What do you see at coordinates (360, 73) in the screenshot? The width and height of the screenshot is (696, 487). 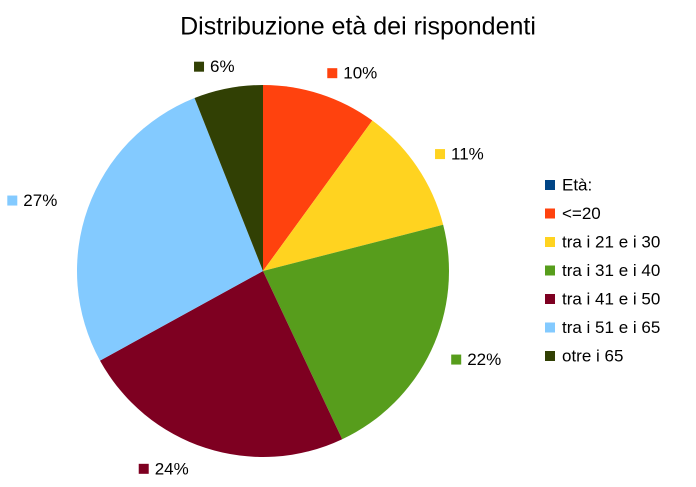 I see `data-label: 10%` at bounding box center [360, 73].